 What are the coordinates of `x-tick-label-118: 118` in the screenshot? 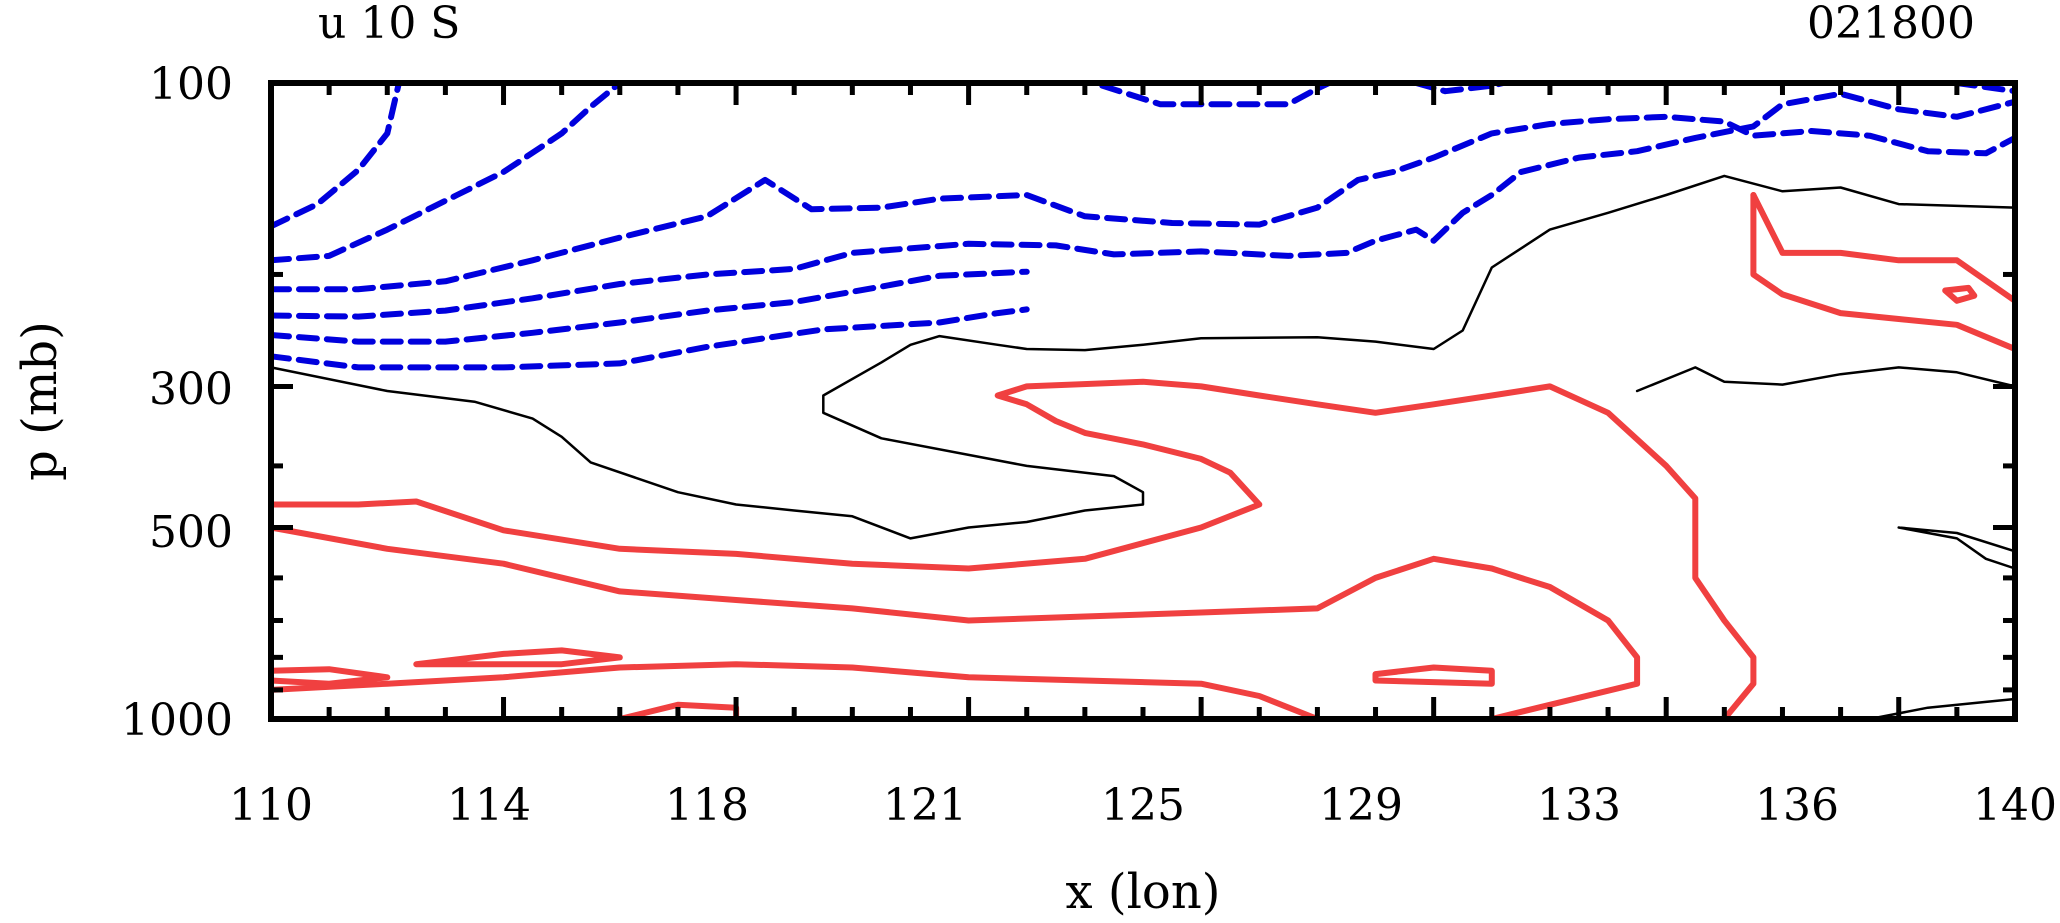 It's located at (707, 805).